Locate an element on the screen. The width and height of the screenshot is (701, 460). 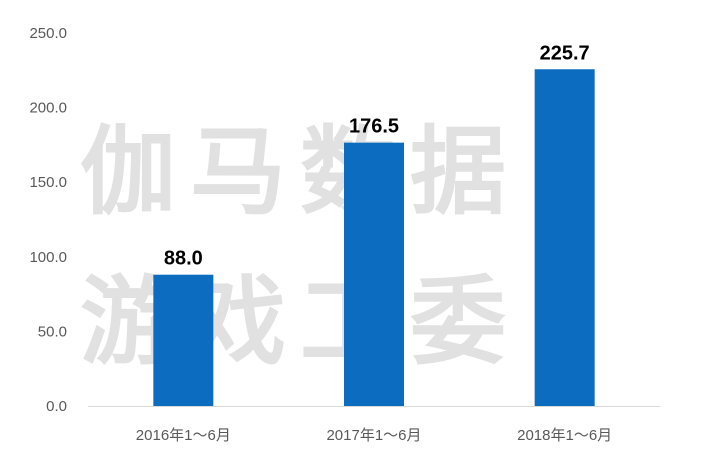
x-axis: 2016年1～6月 2017年1～6月 2018年1～6月 is located at coordinates (374, 435).